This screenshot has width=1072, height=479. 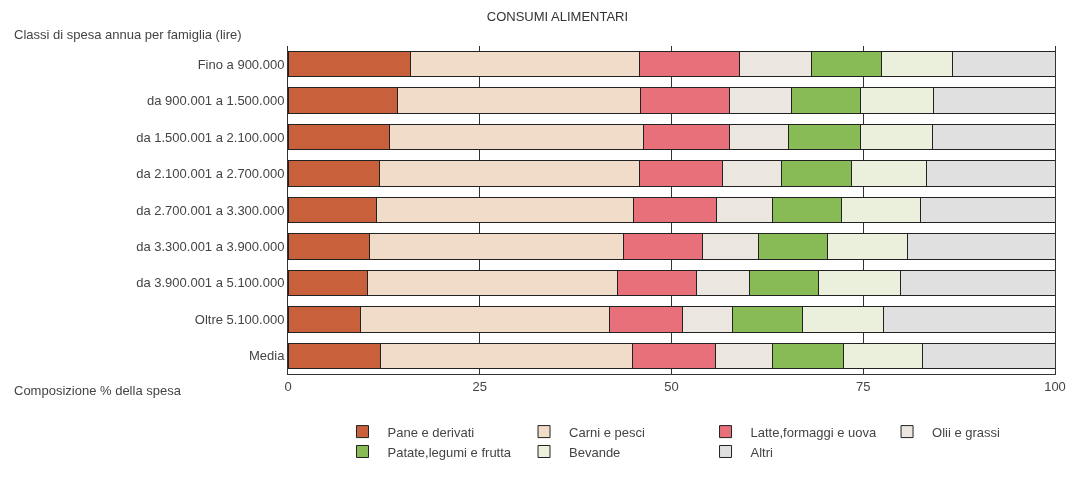 What do you see at coordinates (595, 452) in the screenshot?
I see `legend-label: Bevande` at bounding box center [595, 452].